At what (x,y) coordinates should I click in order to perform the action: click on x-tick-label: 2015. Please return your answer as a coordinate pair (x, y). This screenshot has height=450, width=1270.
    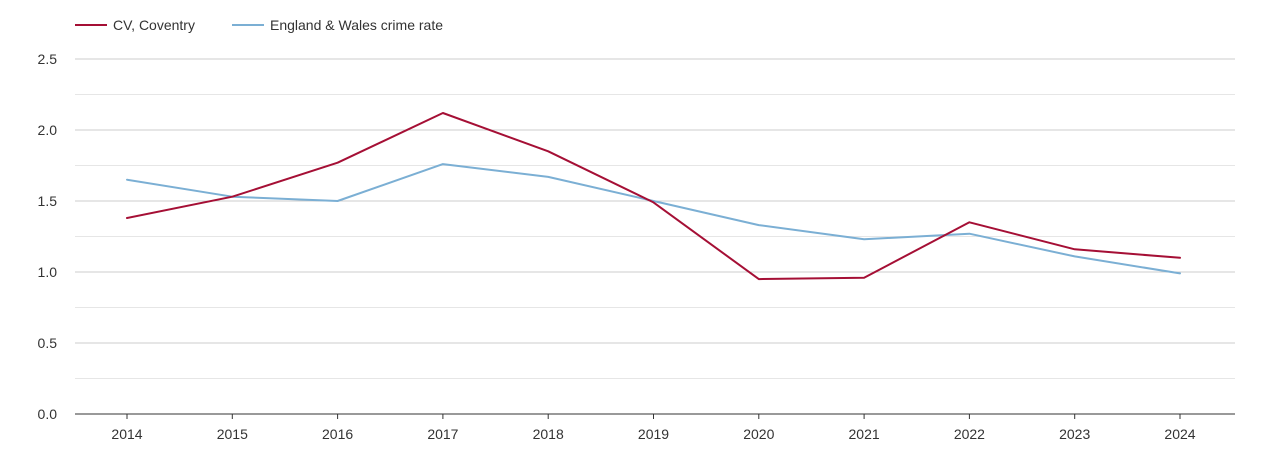
    Looking at the image, I should click on (232, 434).